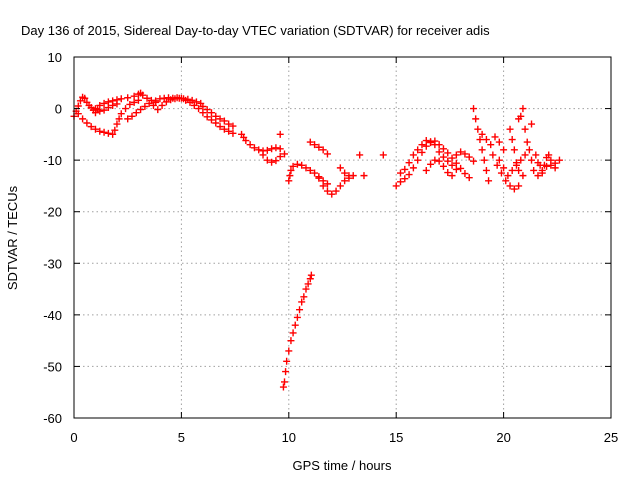  Describe the element at coordinates (289, 437) in the screenshot. I see `x-tick-label: 10` at that location.